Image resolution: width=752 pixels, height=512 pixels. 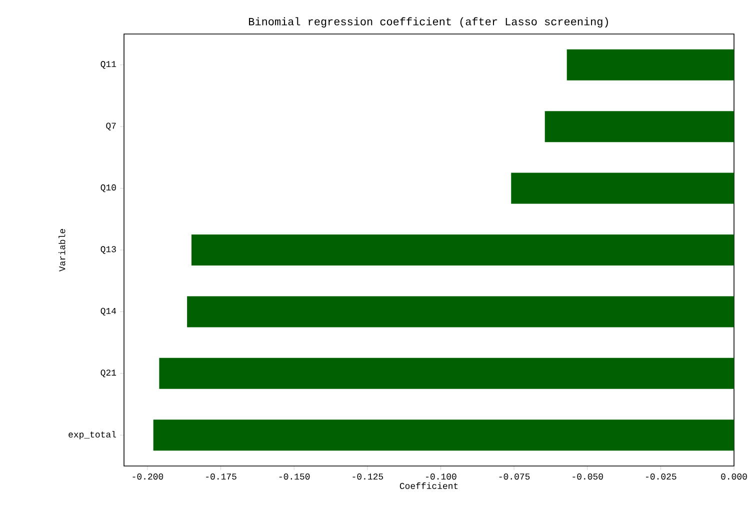 I want to click on y-tick-label: Q13, so click(x=108, y=250).